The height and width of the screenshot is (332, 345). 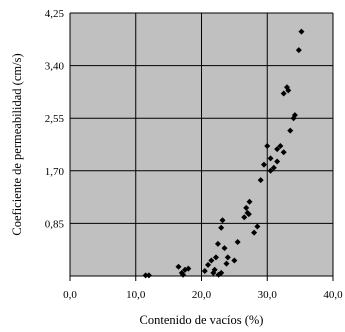 I want to click on x-tick-label: 20,0, so click(x=202, y=295).